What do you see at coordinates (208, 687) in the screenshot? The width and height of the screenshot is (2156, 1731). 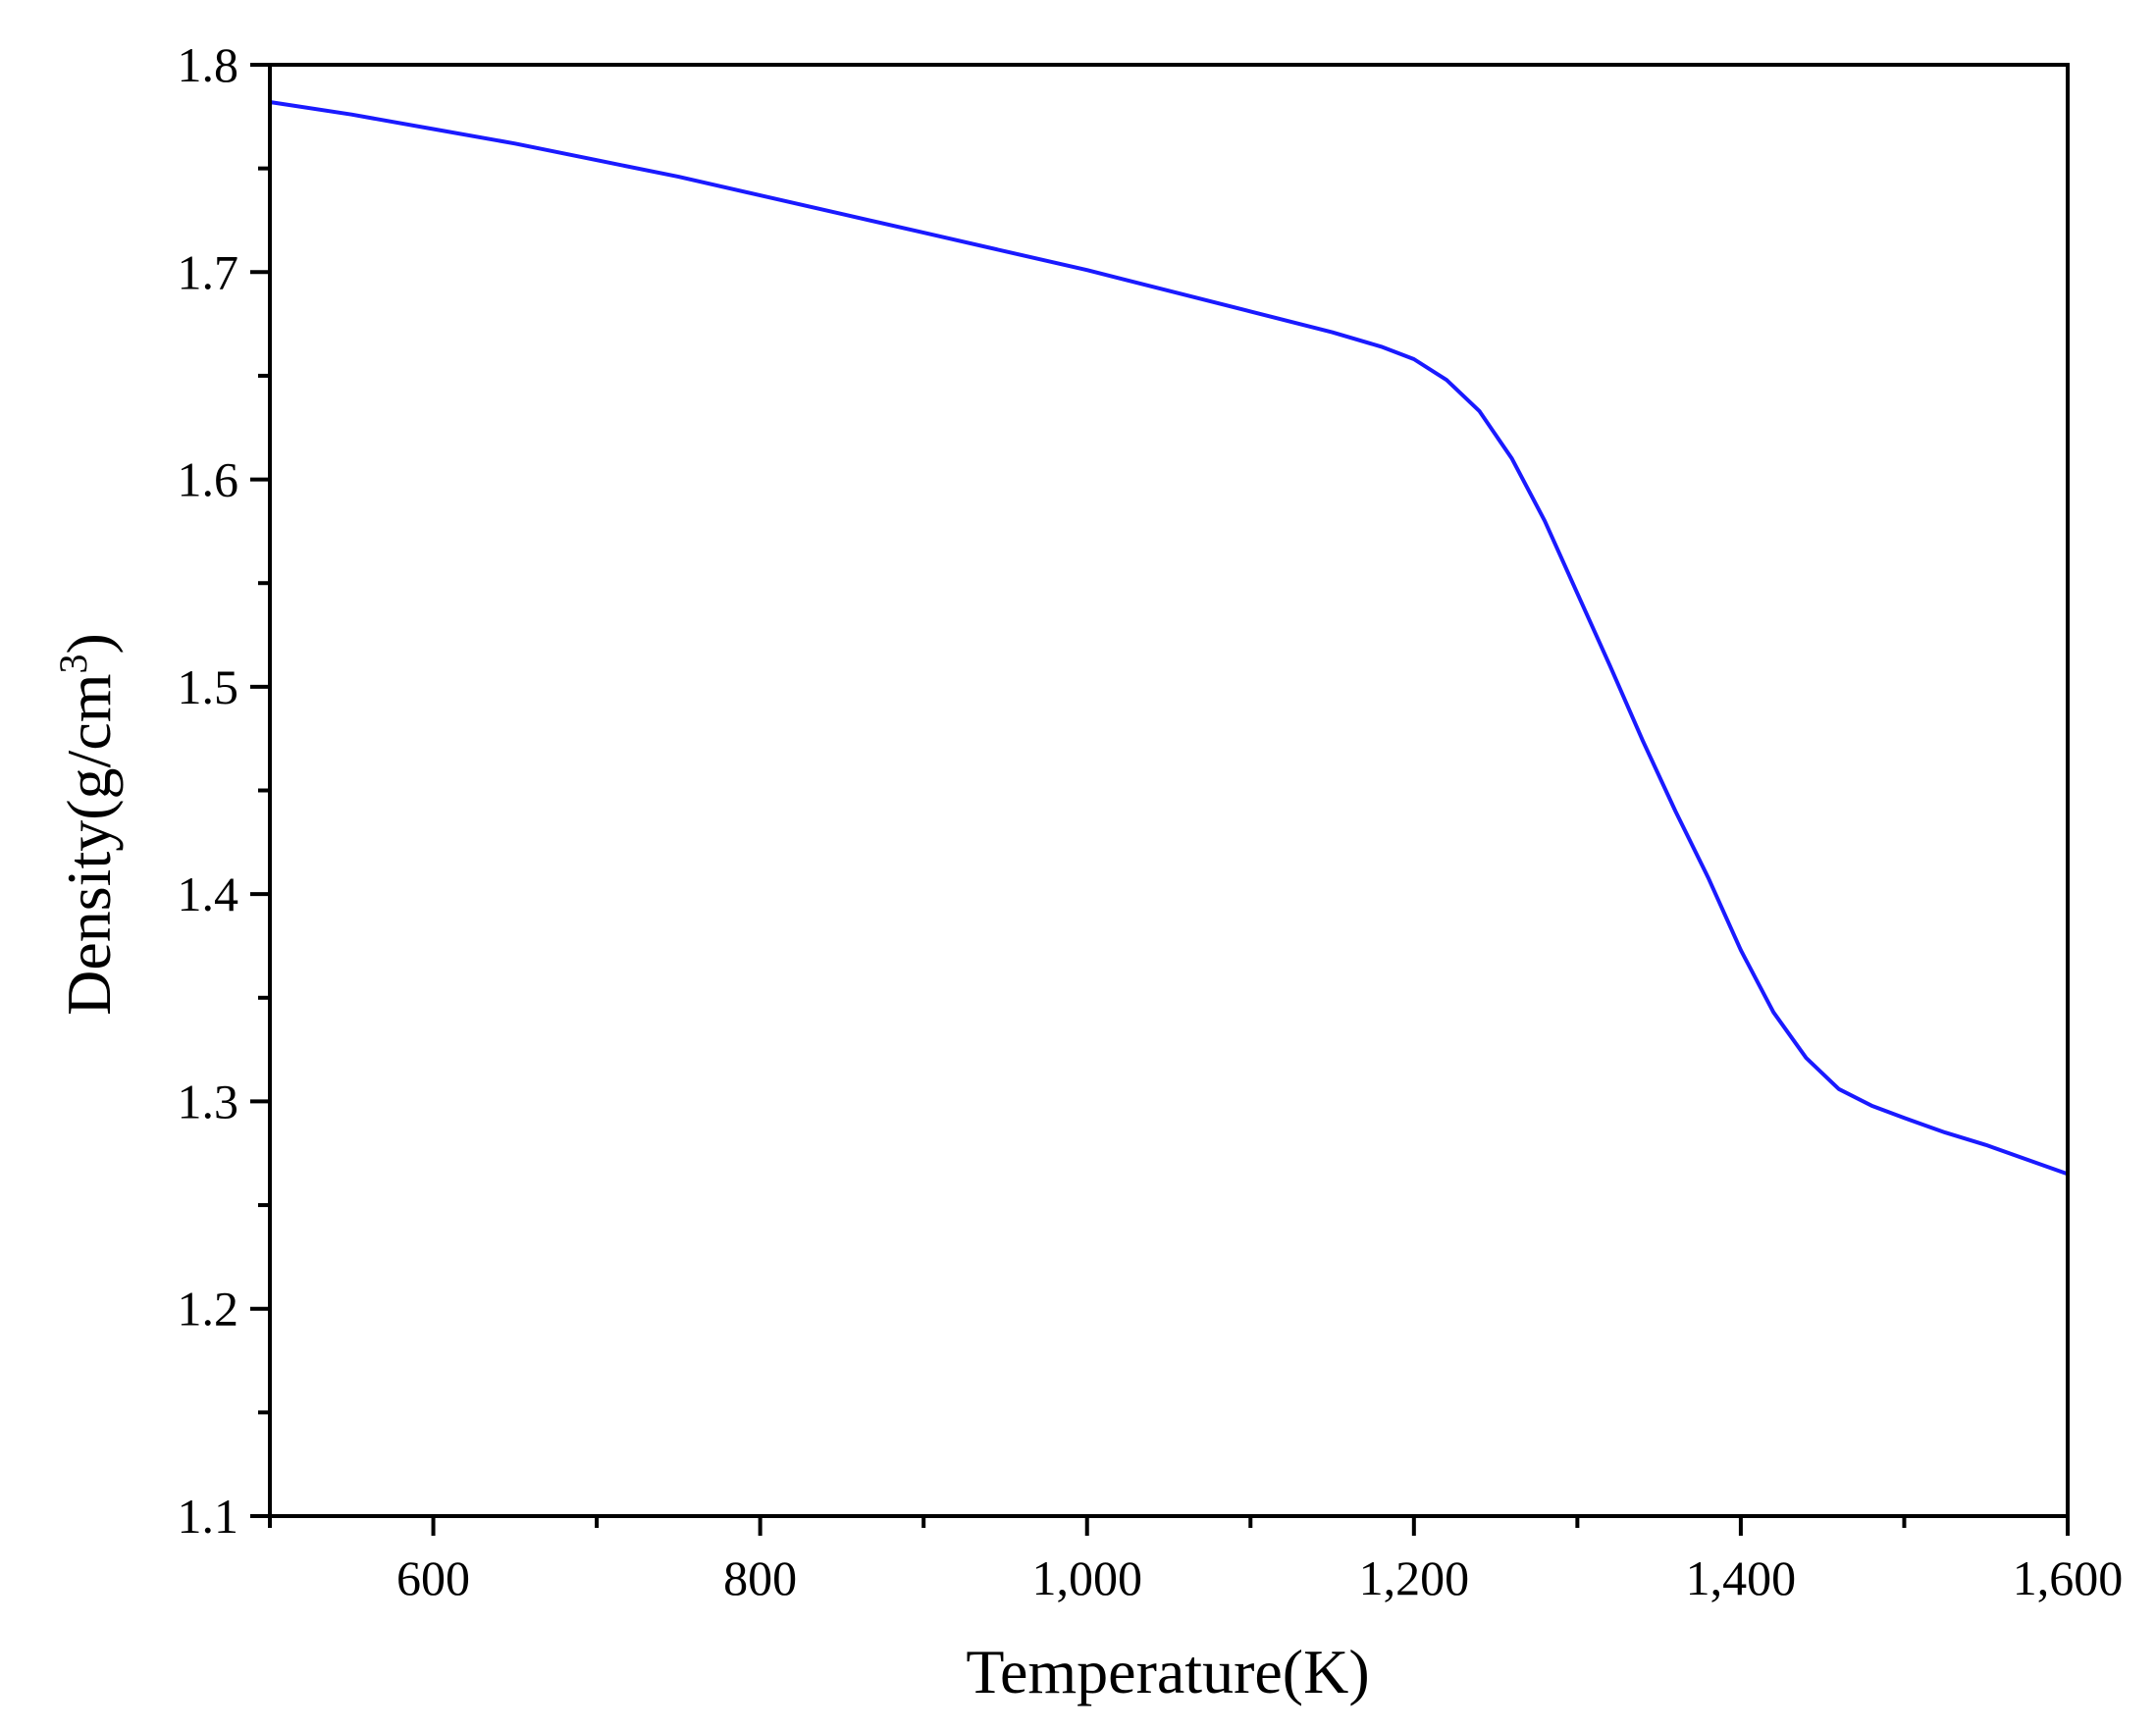 I see `y-tick-label: 1.5` at bounding box center [208, 687].